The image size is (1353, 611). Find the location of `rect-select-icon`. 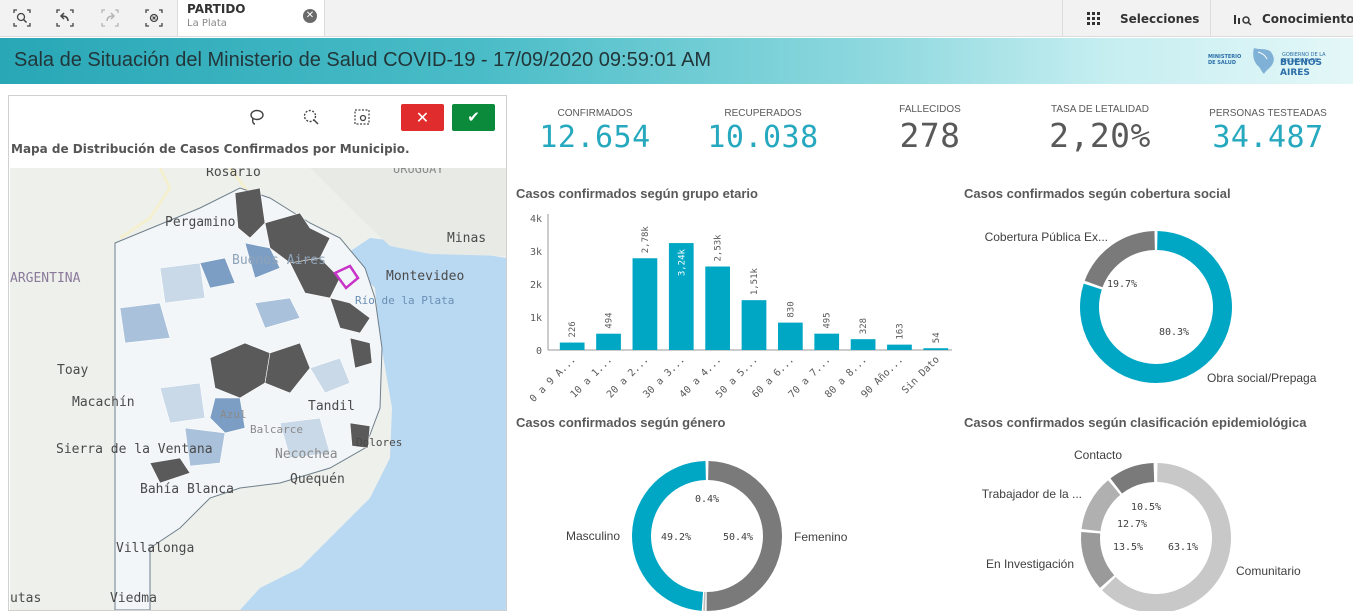

rect-select-icon is located at coordinates (362, 117).